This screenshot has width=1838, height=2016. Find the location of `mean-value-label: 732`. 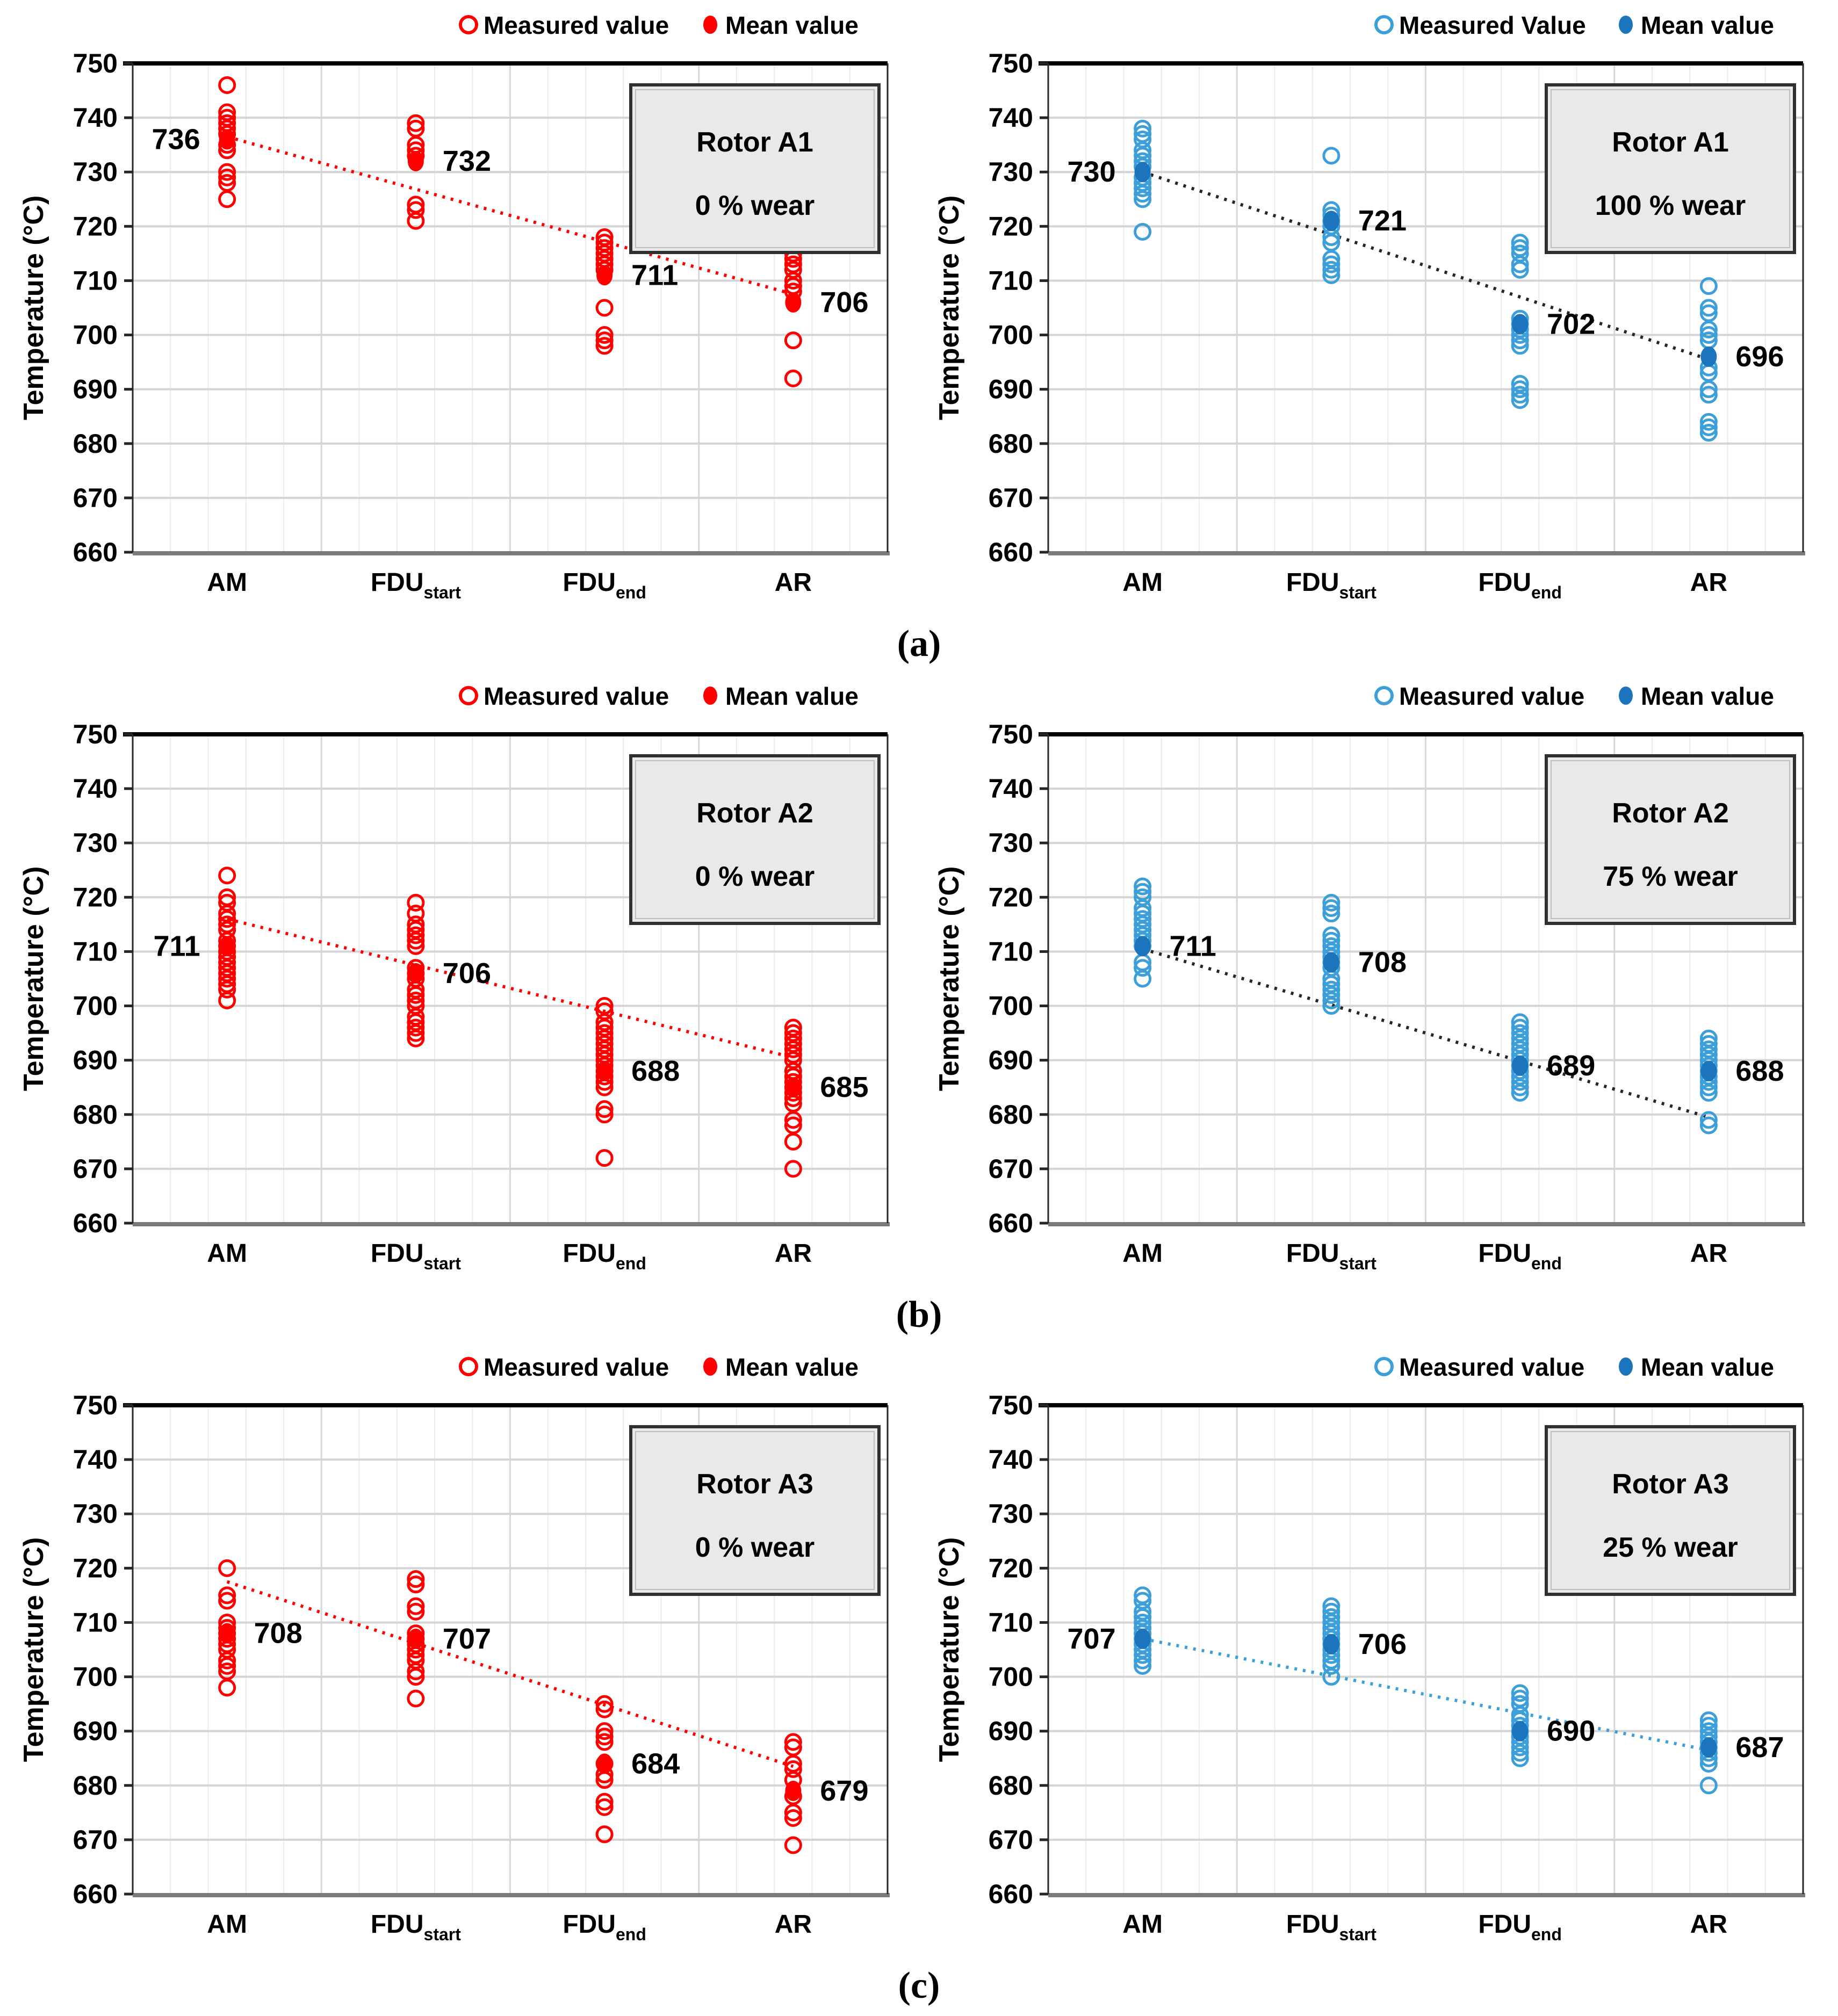

mean-value-label: 732 is located at coordinates (467, 161).